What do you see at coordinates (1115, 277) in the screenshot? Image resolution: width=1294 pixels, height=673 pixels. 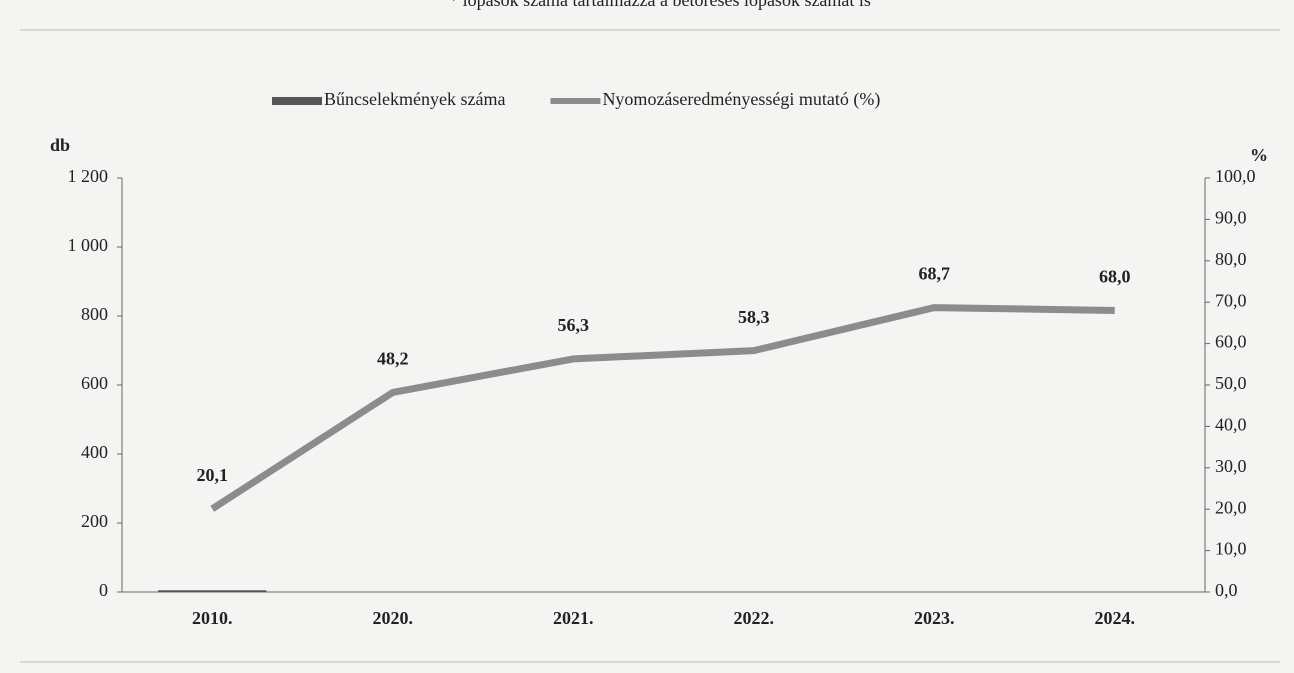 I see `data-label: 68,0` at bounding box center [1115, 277].